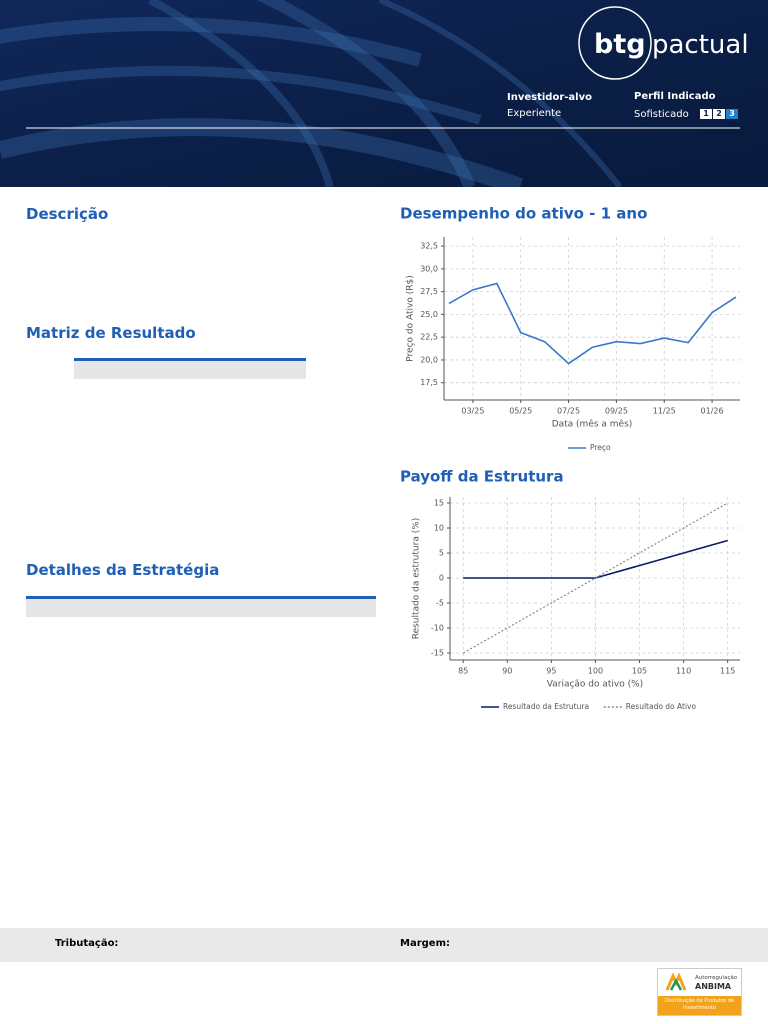  What do you see at coordinates (523, 214) in the screenshot?
I see `chart-title: Desempenho do ativo - 1 ano` at bounding box center [523, 214].